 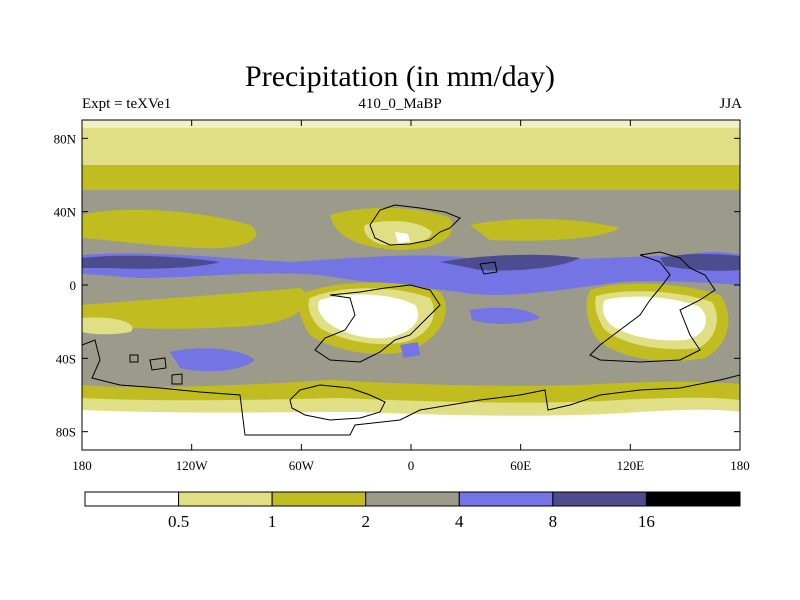 I want to click on outline-island-d, so click(x=488, y=268).